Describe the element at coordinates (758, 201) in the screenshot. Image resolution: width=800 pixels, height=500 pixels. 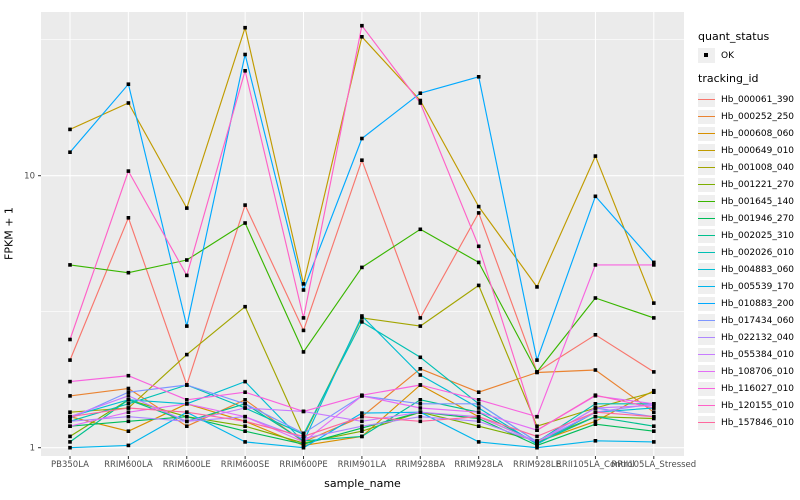
I see `legend-item-label: Hb_001645_140` at that location.